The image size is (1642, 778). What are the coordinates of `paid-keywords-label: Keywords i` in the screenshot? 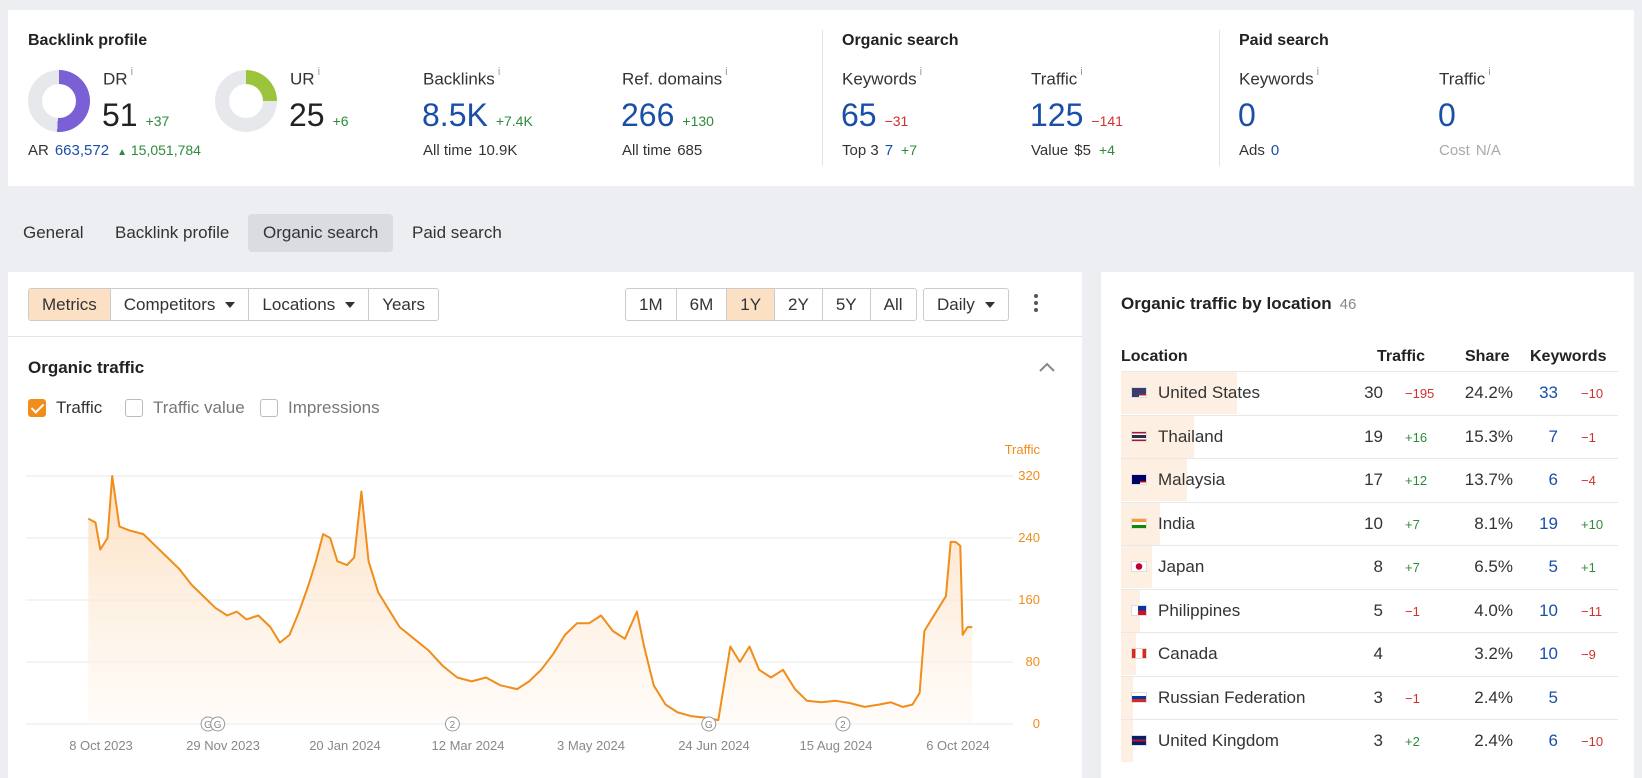 It's located at (1279, 77).